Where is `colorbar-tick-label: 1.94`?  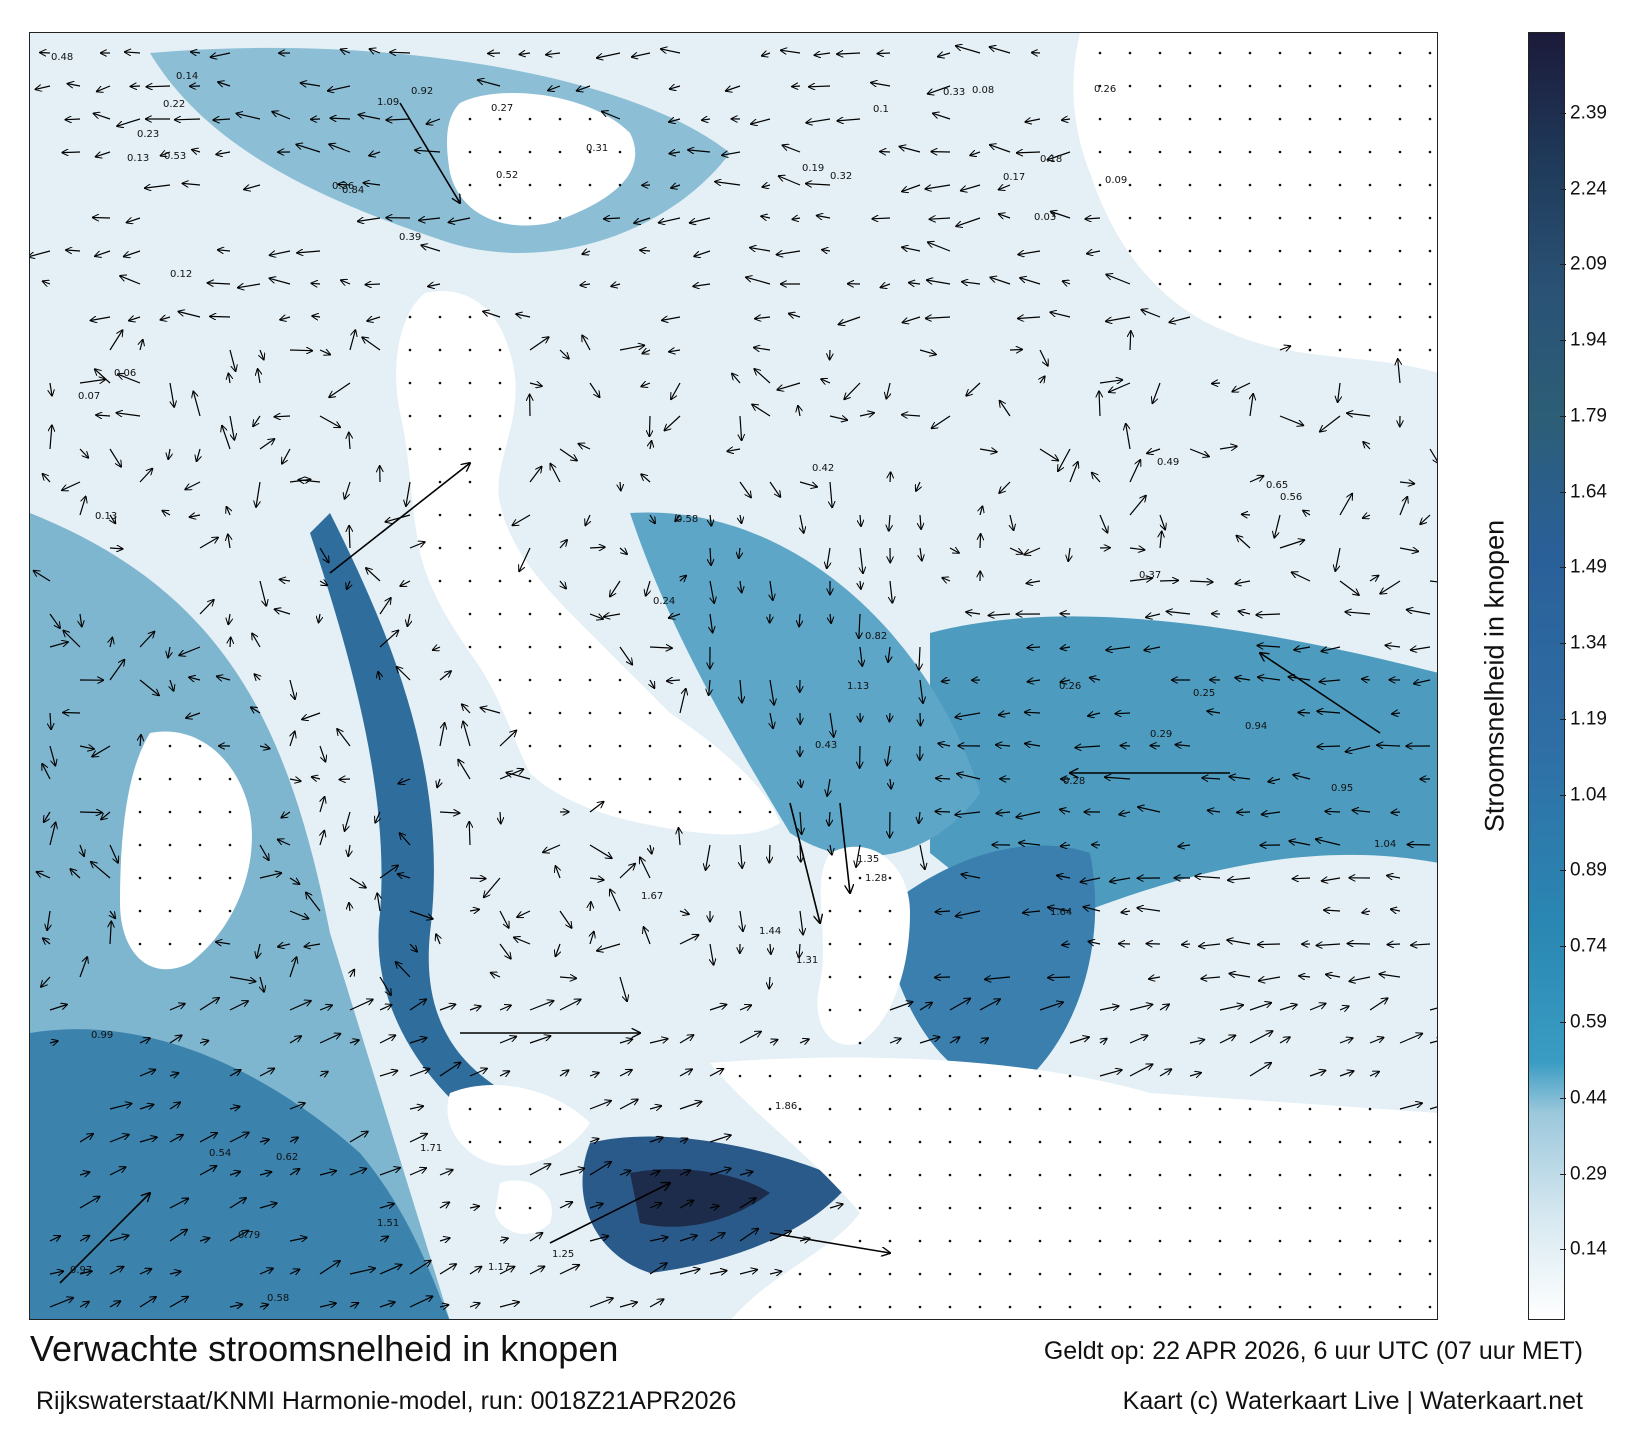 colorbar-tick-label: 1.94 is located at coordinates (1588, 340).